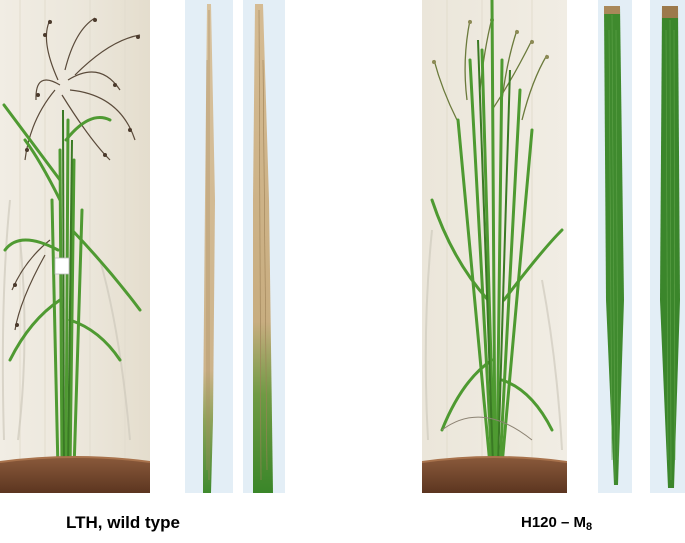 This screenshot has height=543, width=685. I want to click on mutant-caption-text: H120 – M, so click(554, 522).